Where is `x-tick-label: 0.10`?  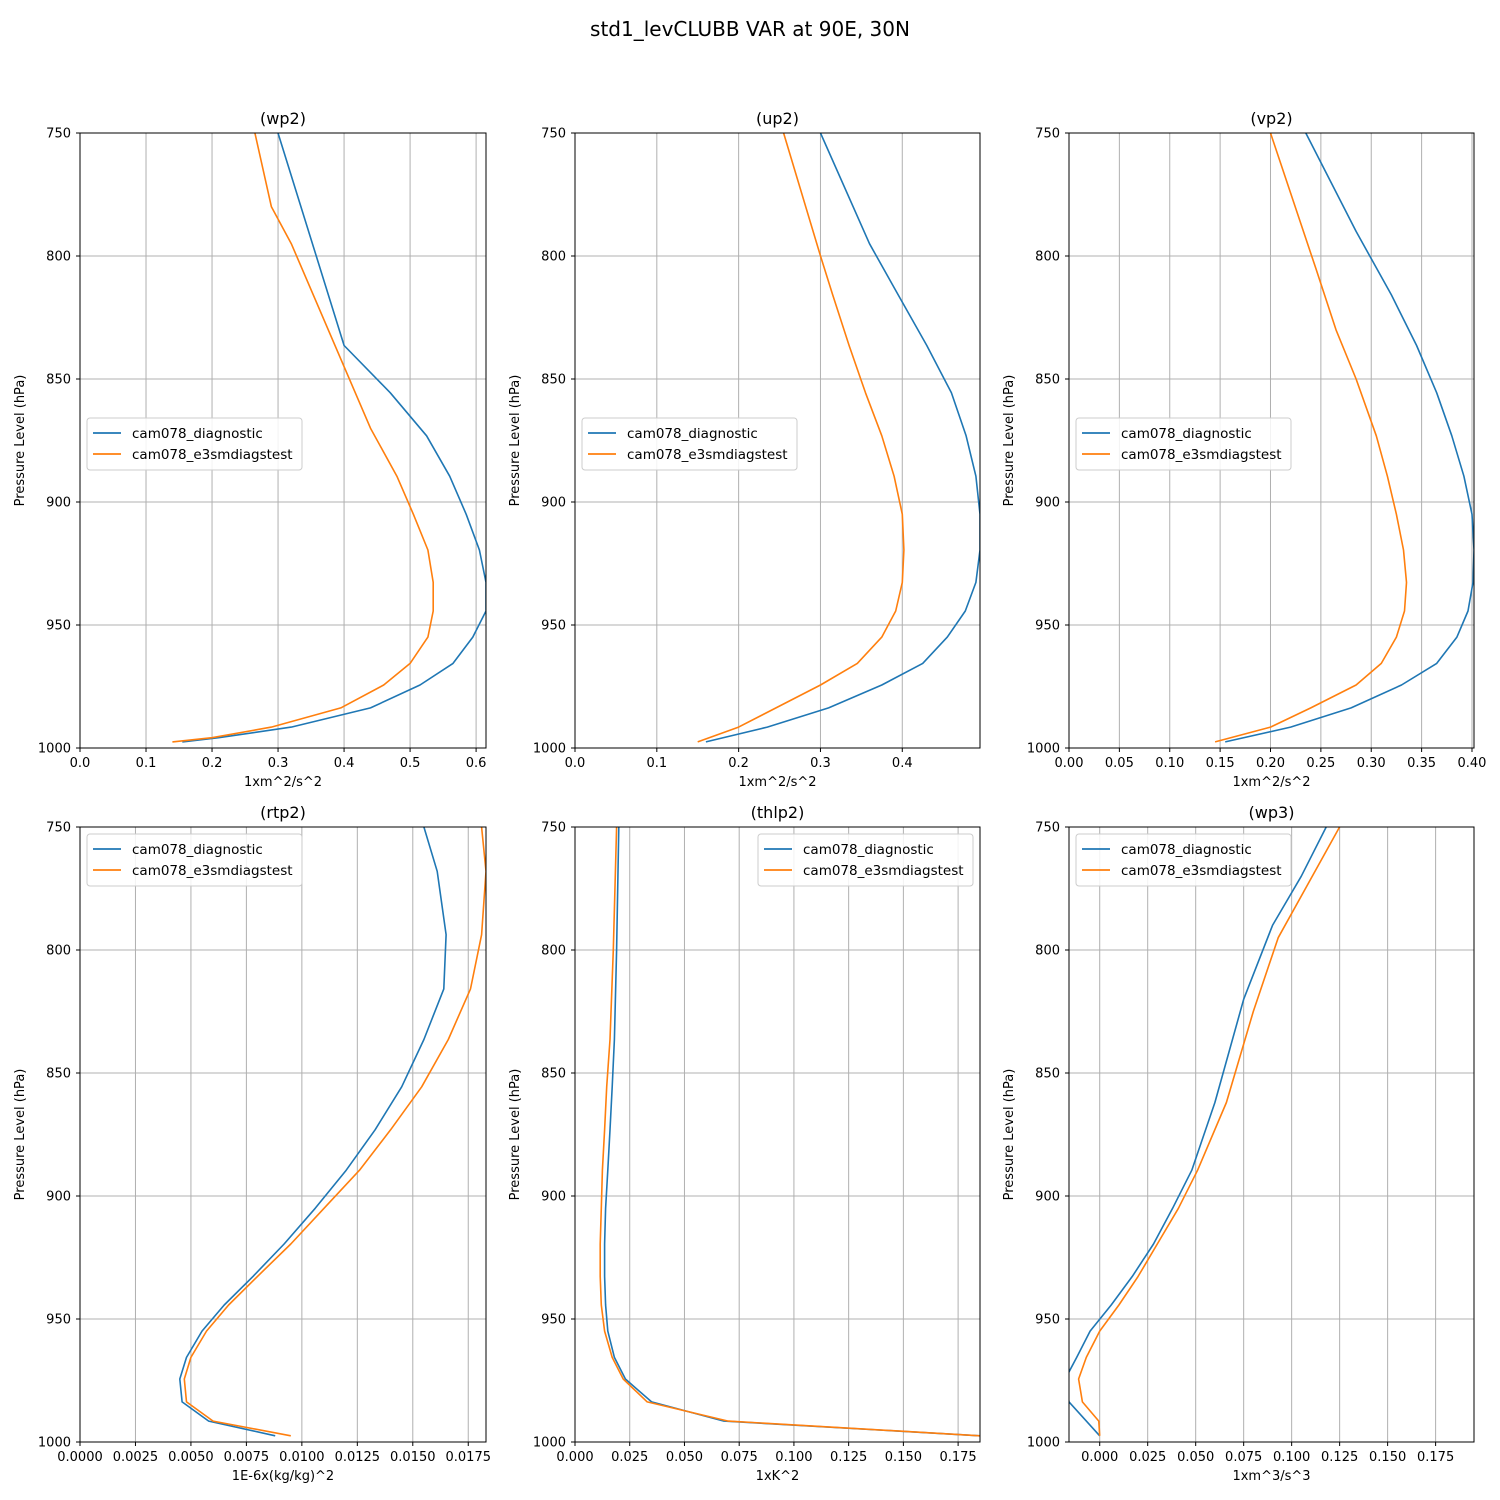
x-tick-label: 0.10 is located at coordinates (1169, 763).